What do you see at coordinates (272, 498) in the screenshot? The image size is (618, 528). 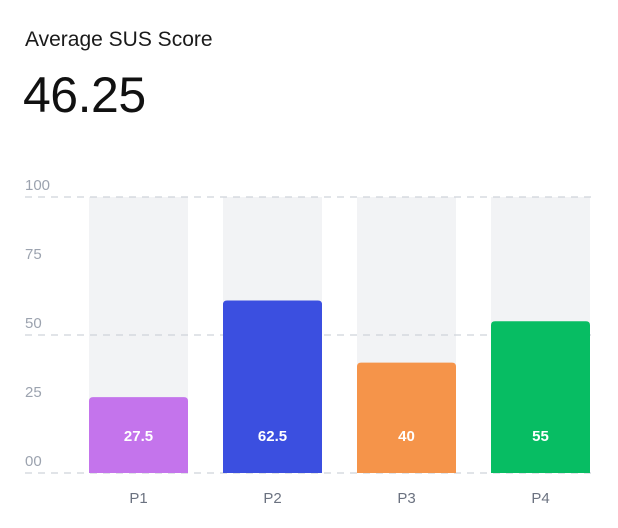 I see `x-tick-label-p2: P2` at bounding box center [272, 498].